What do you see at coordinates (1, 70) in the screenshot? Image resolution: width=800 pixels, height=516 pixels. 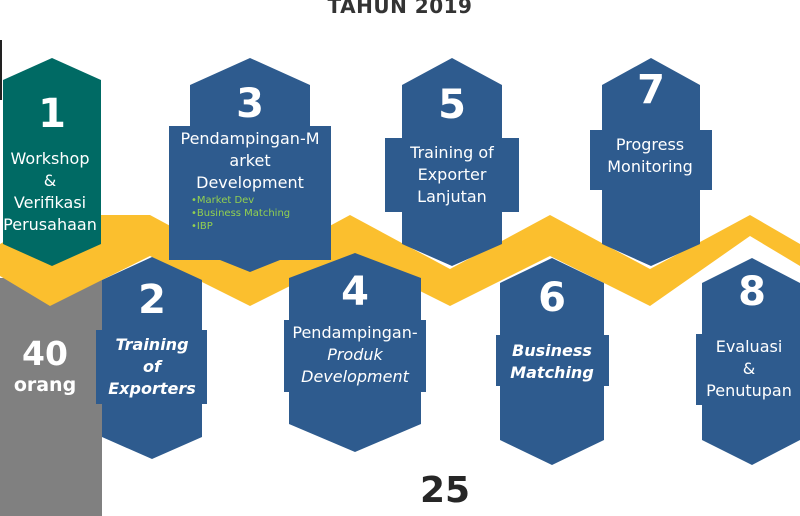 I see `left-edge-rule` at bounding box center [1, 70].